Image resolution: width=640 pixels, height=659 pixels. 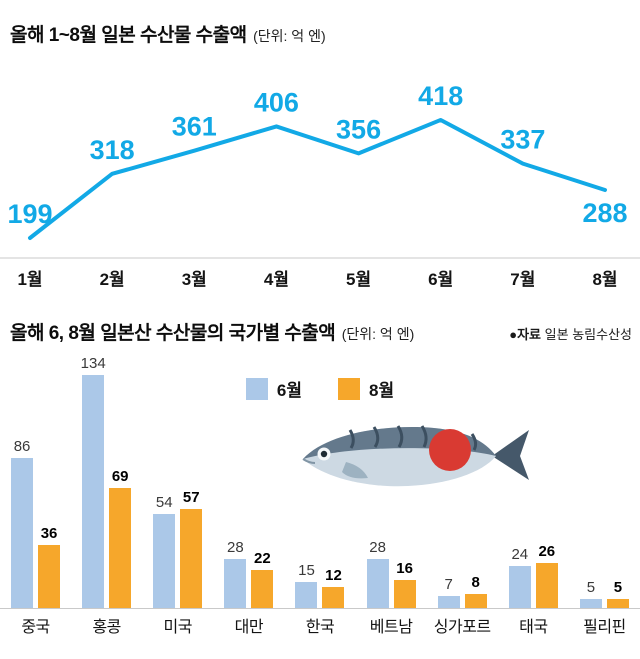 What do you see at coordinates (546, 575) in the screenshot?
I see `bar-aug-7: 26` at bounding box center [546, 575].